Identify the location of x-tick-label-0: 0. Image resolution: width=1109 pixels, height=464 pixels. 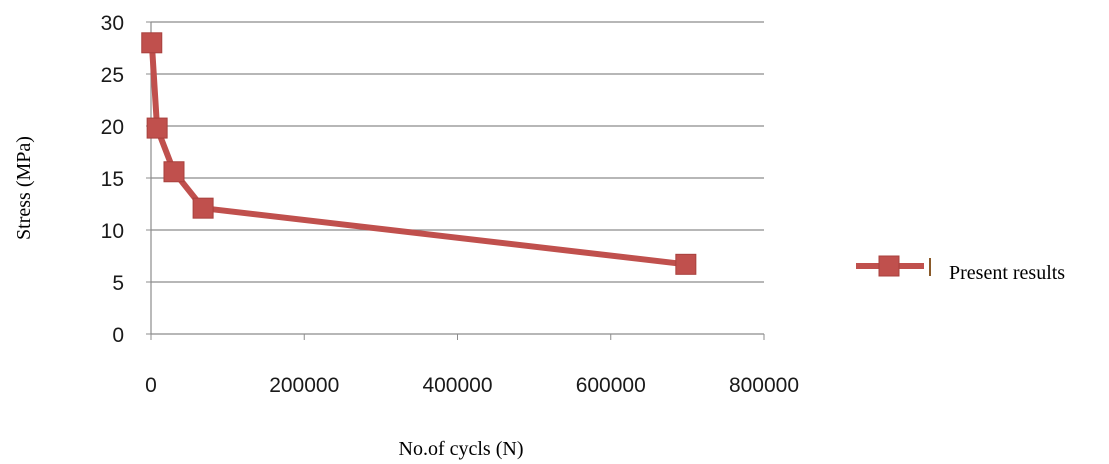
(151, 385).